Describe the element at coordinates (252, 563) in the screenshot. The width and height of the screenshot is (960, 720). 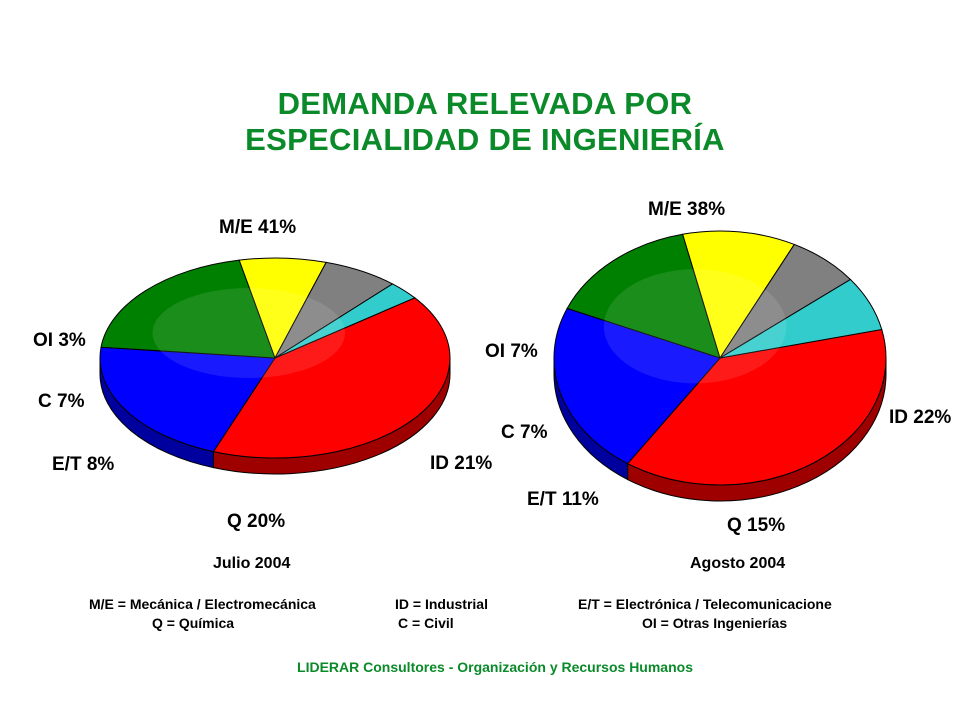
I see `caption-julio: Julio 2004` at that location.